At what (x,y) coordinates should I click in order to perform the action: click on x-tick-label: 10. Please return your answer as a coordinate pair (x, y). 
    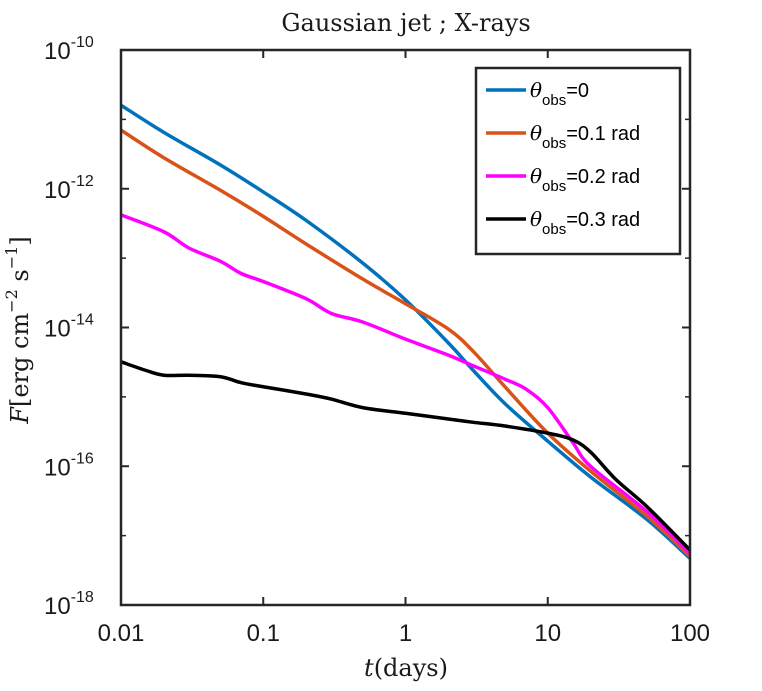
    Looking at the image, I should click on (547, 633).